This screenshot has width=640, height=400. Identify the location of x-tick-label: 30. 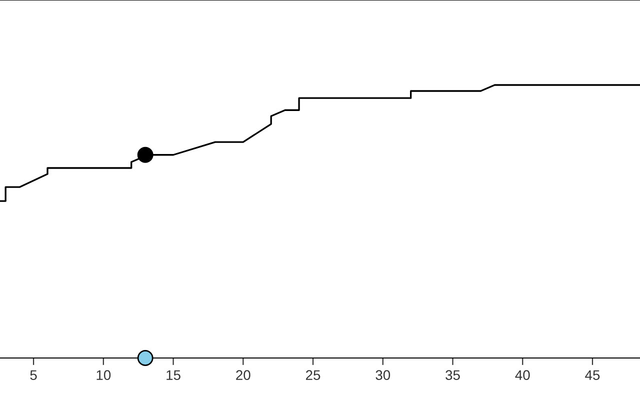
(383, 375).